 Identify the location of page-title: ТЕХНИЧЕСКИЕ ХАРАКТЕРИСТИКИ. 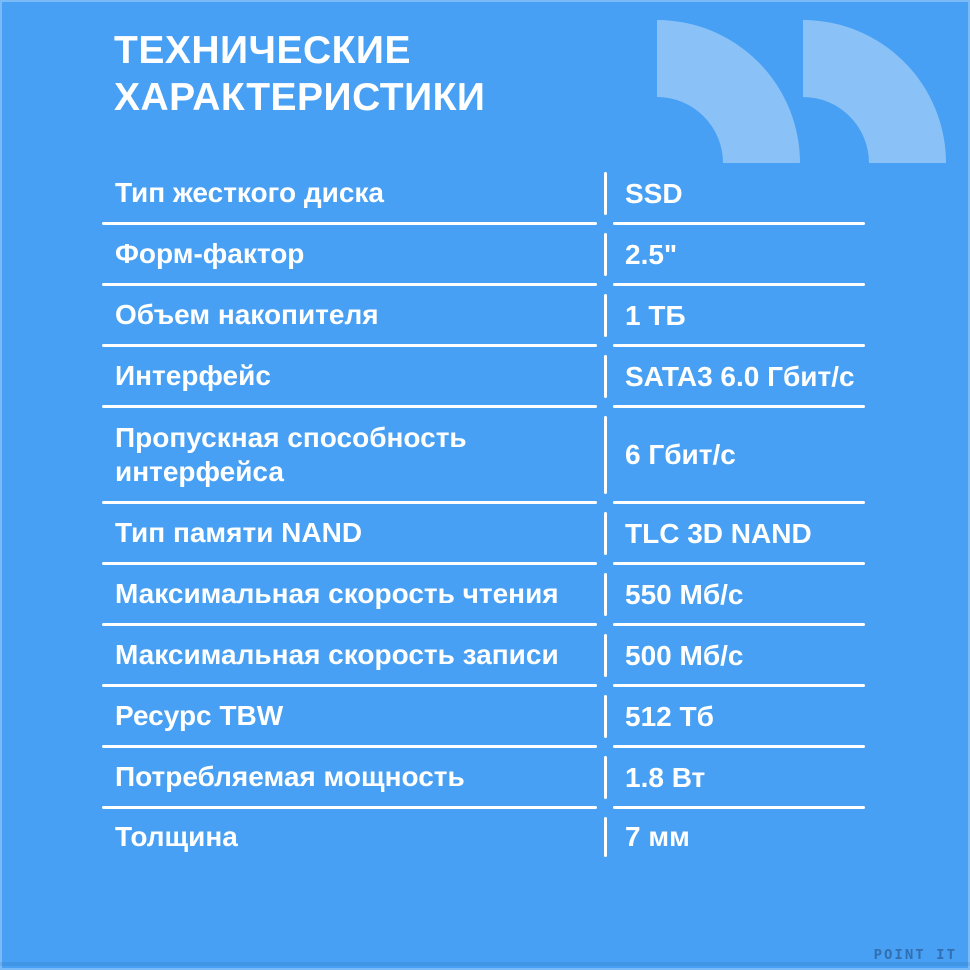
(300, 74).